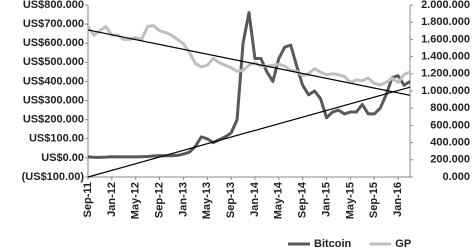  What do you see at coordinates (53, 24) in the screenshot?
I see `y-tick-label: US$700.000` at bounding box center [53, 24].